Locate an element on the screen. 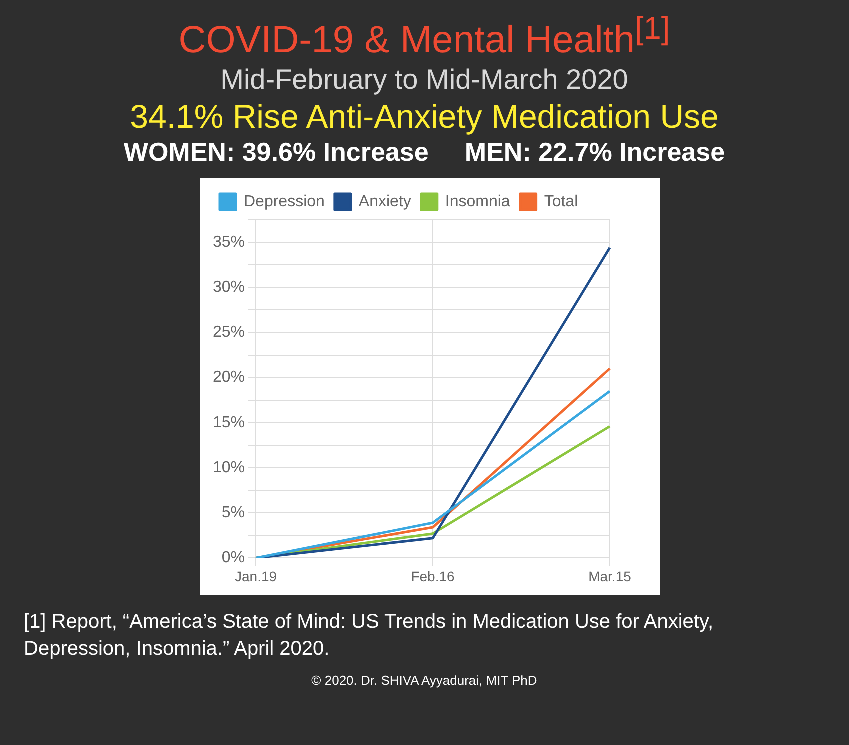  chart-title: COVID-19 & Mental Health$^{[1]}$ is located at coordinates (425, 36).